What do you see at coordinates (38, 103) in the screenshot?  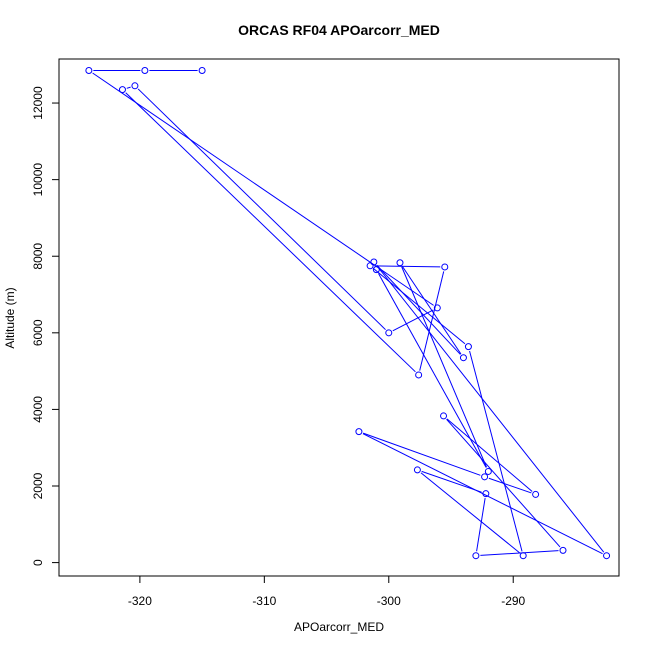 I see `y-tick-label: 12000` at bounding box center [38, 103].